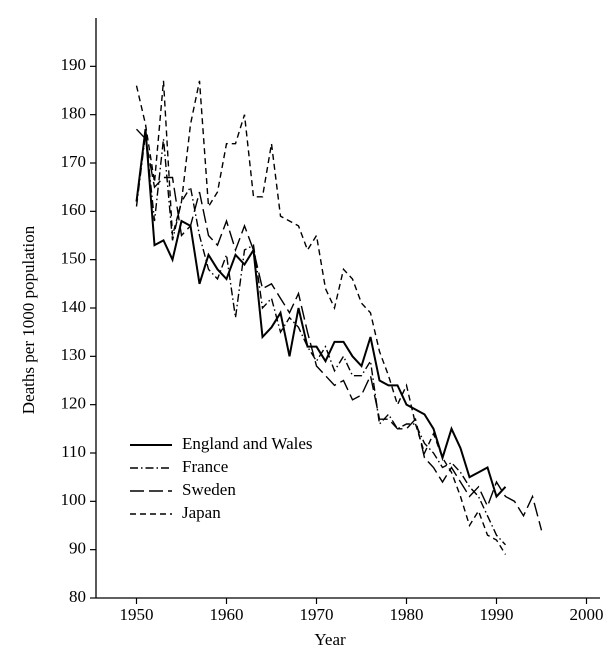  What do you see at coordinates (73, 451) in the screenshot?
I see `y-tick-label: 110` at bounding box center [73, 451].